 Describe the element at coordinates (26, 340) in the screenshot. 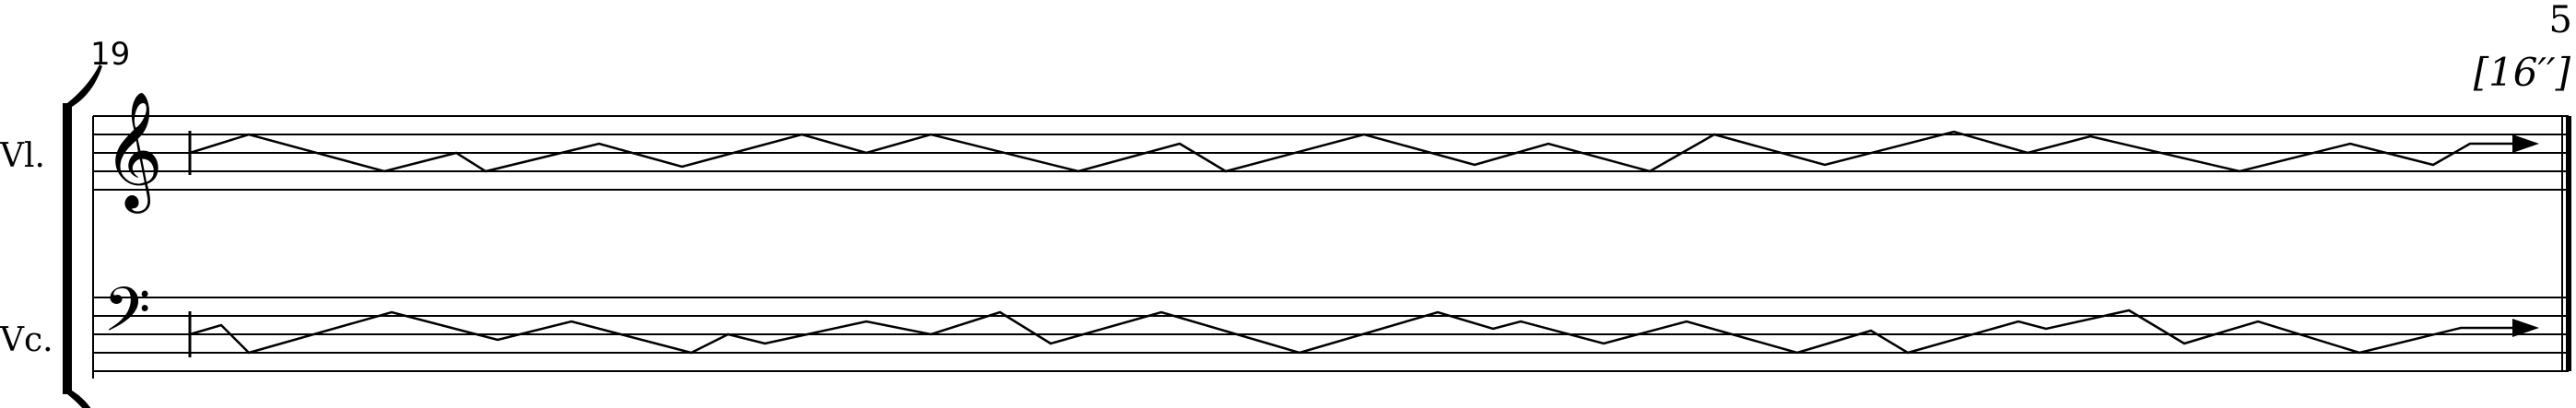

I see `instrument-label-cello: Vc.` at that location.